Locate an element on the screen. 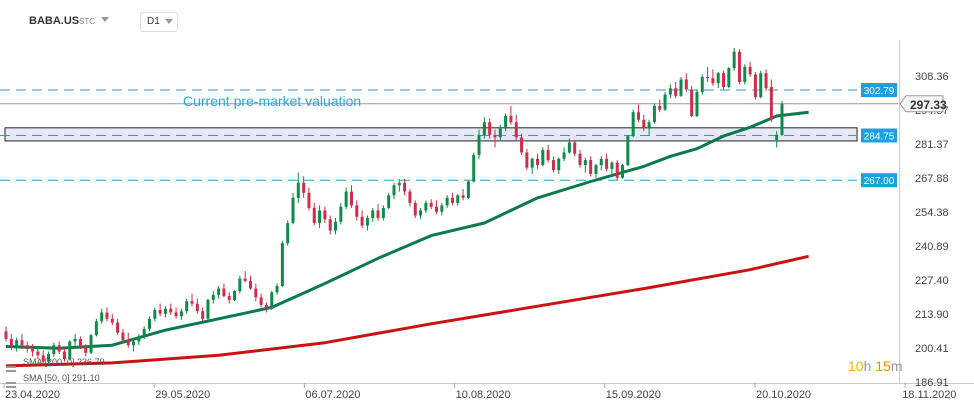 The image size is (974, 411). indicator-value: 291.10 is located at coordinates (86, 378).